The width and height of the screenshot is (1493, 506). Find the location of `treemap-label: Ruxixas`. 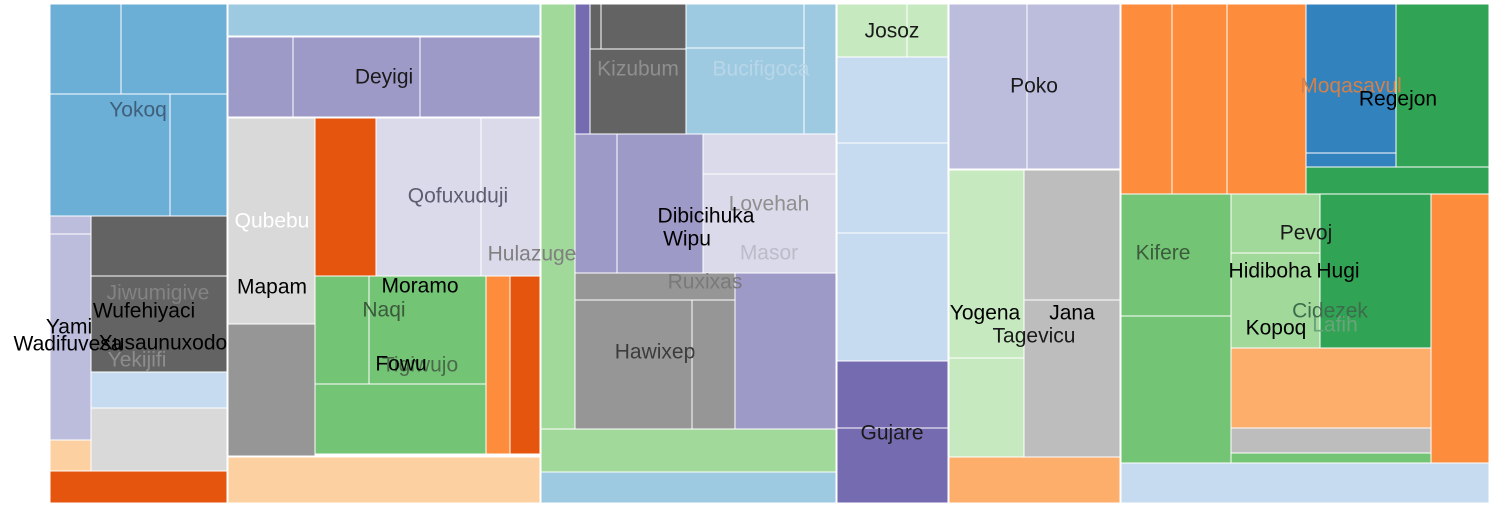

treemap-label: Ruxixas is located at coordinates (705, 282).